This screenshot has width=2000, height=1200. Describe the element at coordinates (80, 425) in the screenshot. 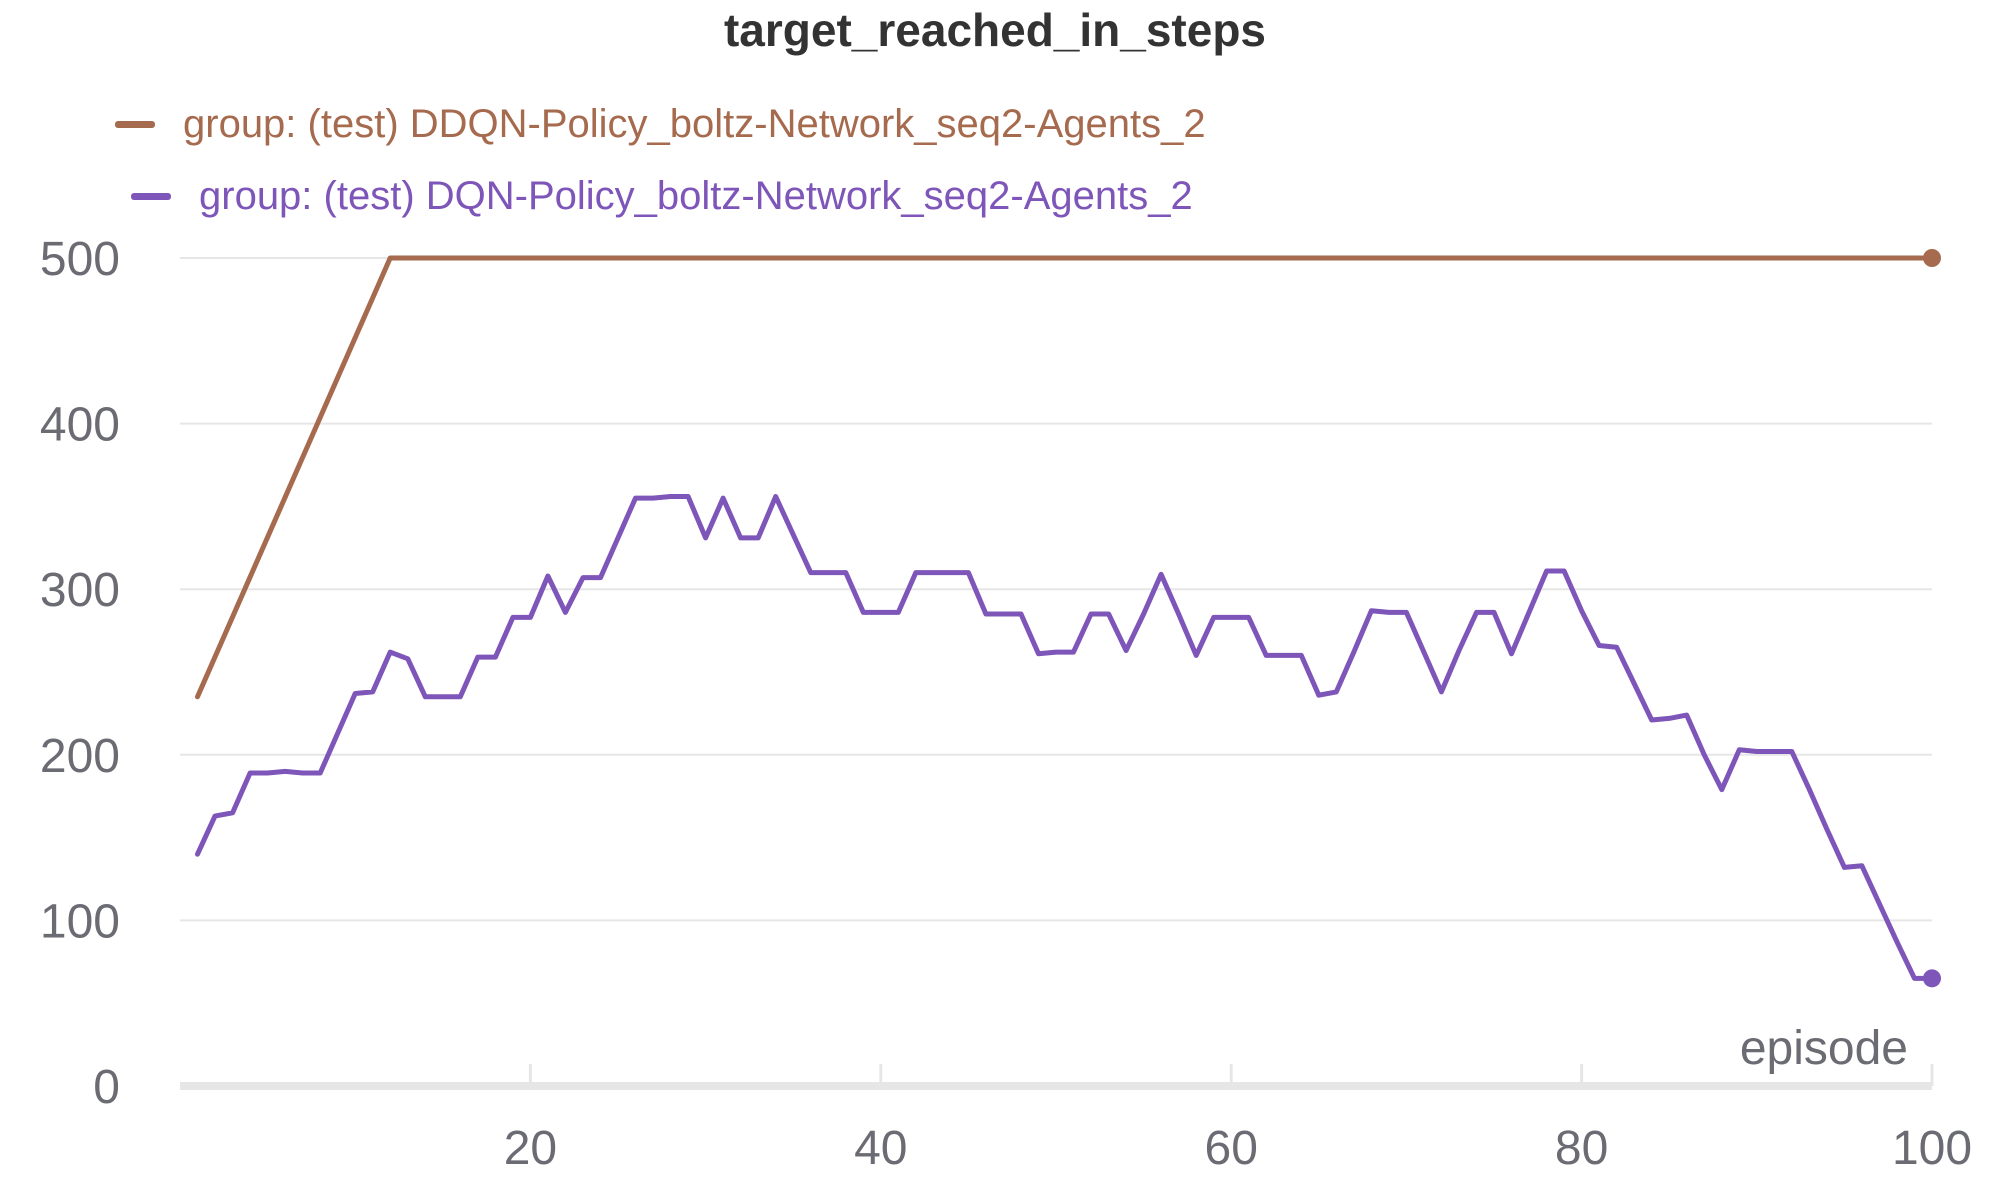

I see `y-tick-label: 400` at that location.